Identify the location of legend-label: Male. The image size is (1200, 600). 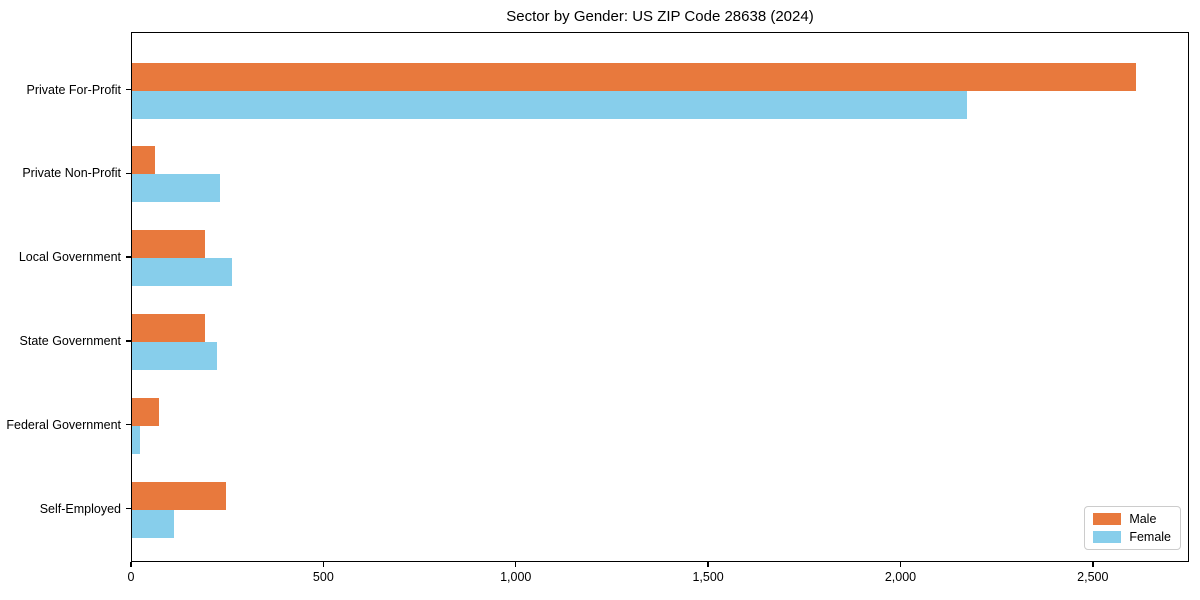
(1143, 519).